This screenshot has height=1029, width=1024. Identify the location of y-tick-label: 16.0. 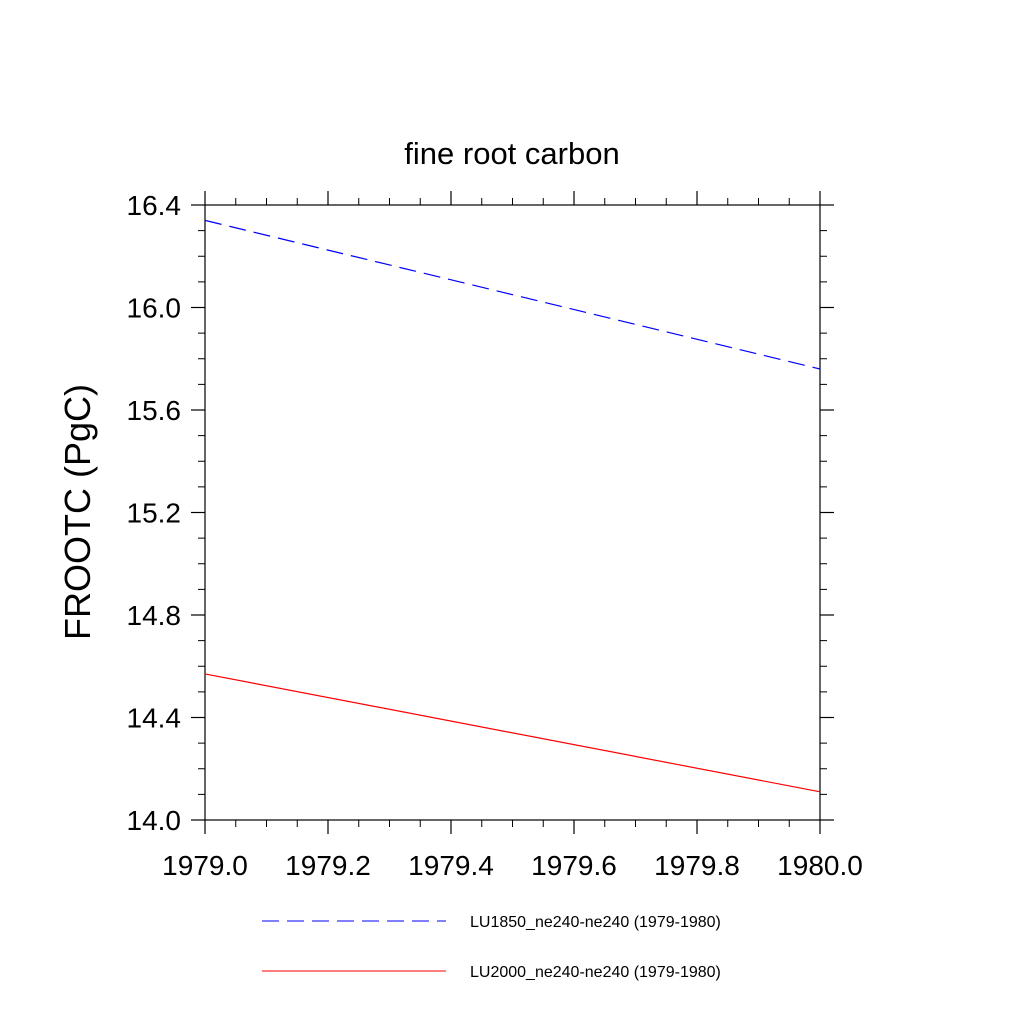
(154, 308).